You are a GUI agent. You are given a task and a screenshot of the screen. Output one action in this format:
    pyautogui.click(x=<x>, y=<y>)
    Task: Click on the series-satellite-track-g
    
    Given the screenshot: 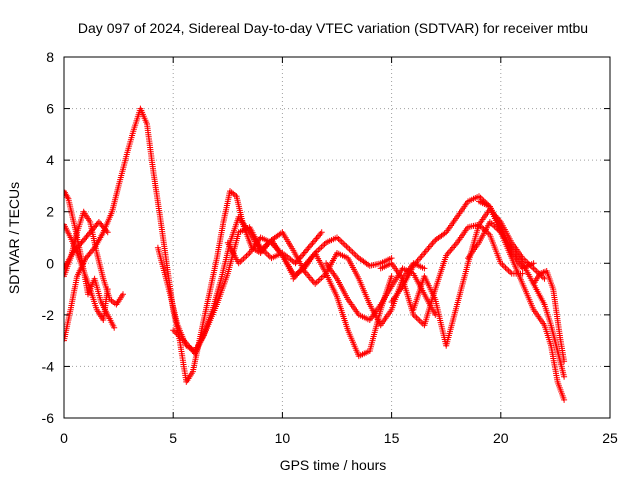 What is the action you would take?
    pyautogui.click(x=247, y=290)
    